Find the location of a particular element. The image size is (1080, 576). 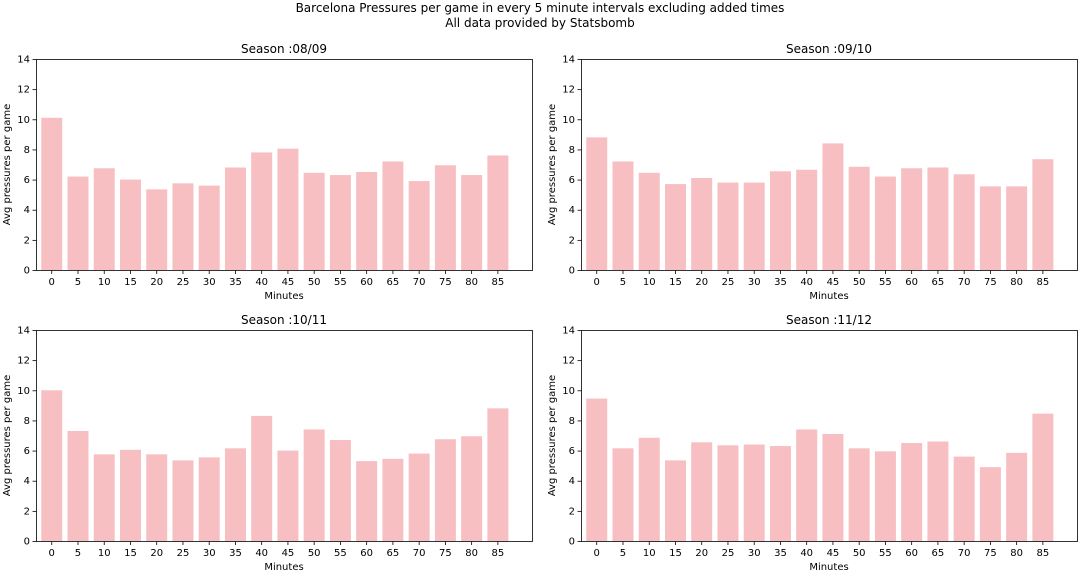

subplot-title: Season :11/12 is located at coordinates (829, 320).